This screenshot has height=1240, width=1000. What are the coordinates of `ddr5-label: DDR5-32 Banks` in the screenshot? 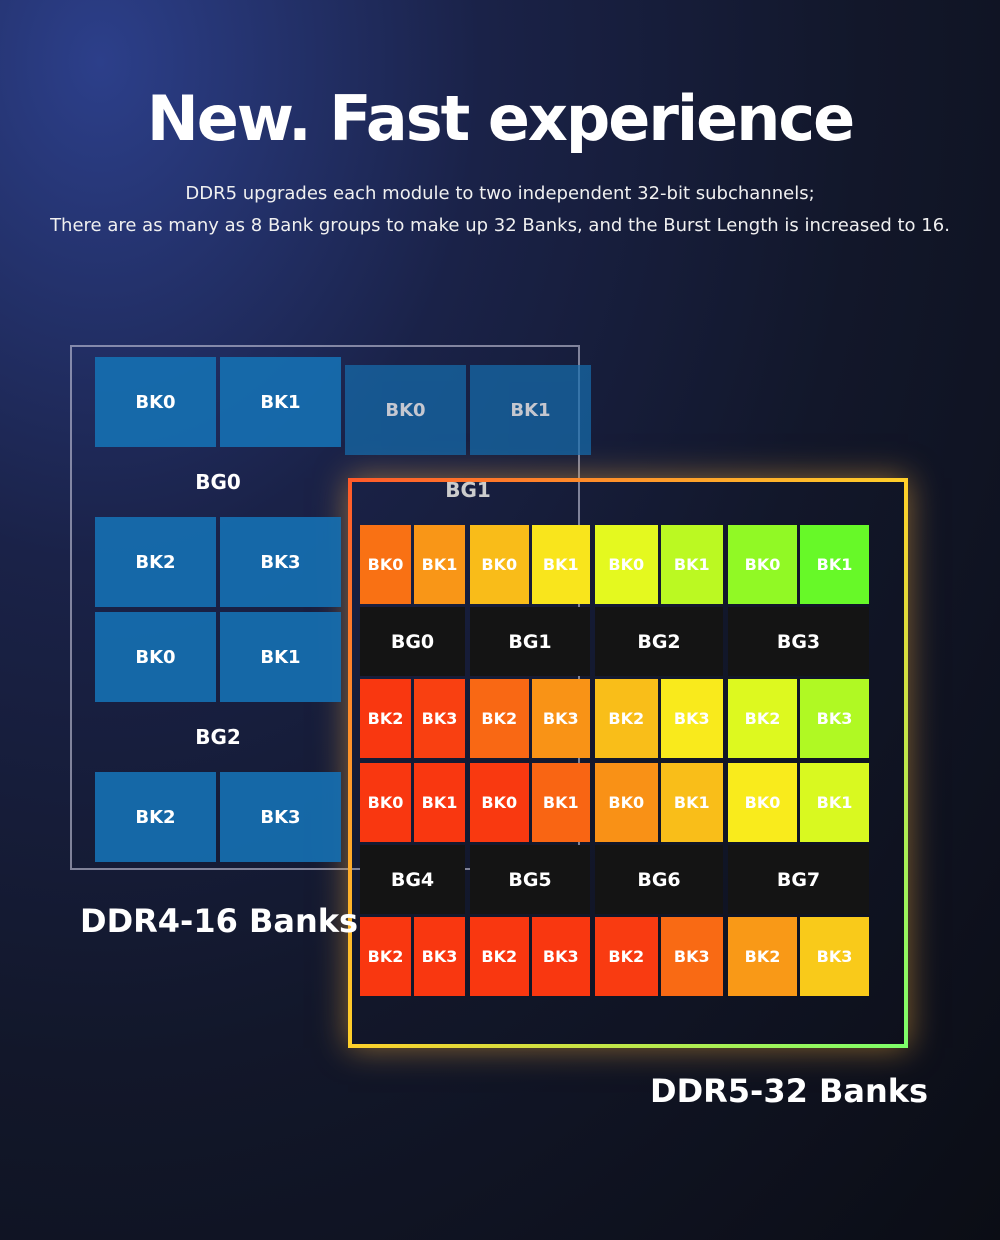 It's located at (789, 1091).